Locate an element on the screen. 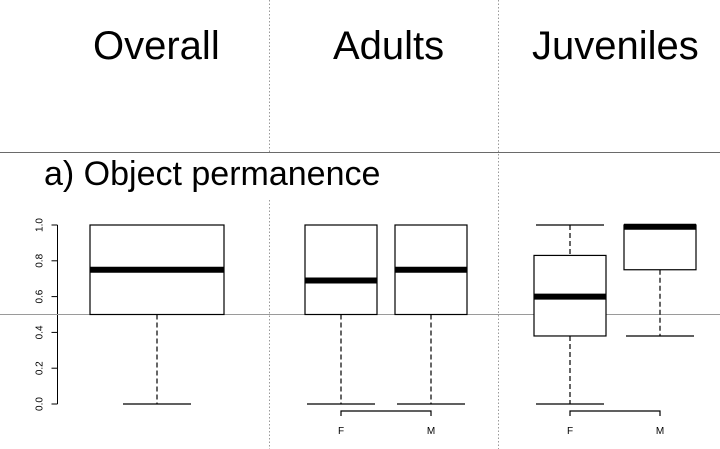  header-adults: Adults is located at coordinates (389, 46).